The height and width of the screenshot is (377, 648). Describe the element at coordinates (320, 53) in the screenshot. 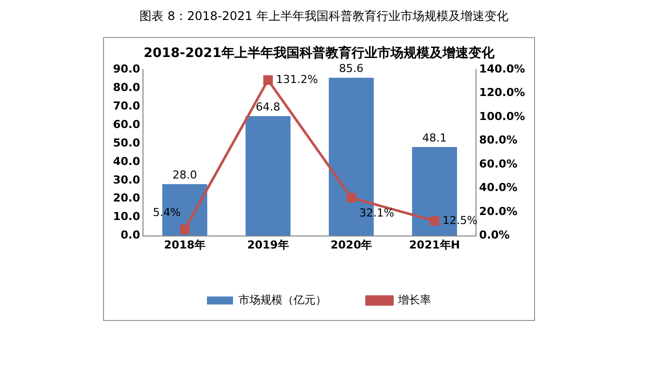

I see `chart-subtitle: 2018-2021年上半年我国科普教育行业市场规模及增速变化` at that location.